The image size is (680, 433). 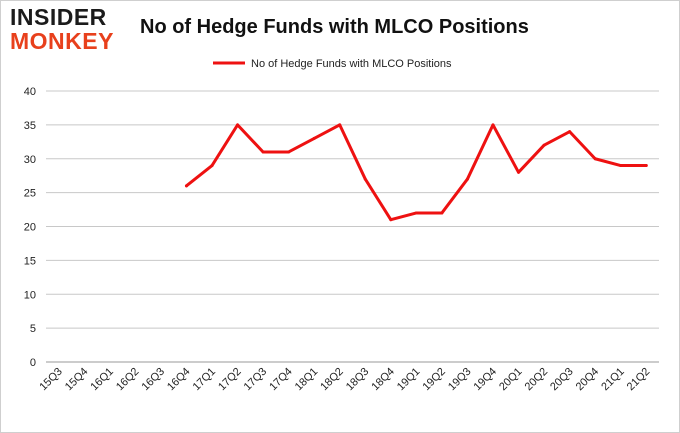 What do you see at coordinates (434, 380) in the screenshot?
I see `x-tick-label: 19Q2` at bounding box center [434, 380].